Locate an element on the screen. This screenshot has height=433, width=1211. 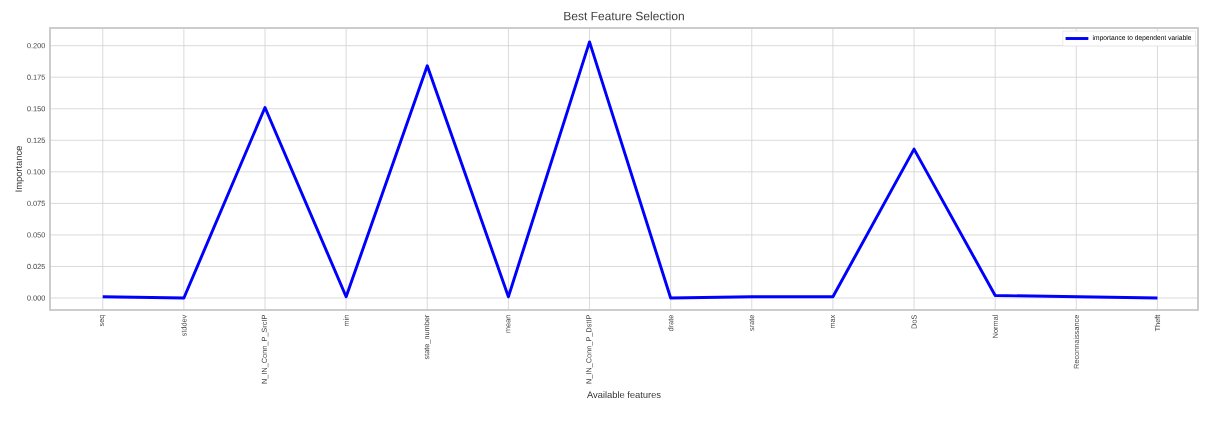
chart-title: Best Feature Selection is located at coordinates (624, 16).